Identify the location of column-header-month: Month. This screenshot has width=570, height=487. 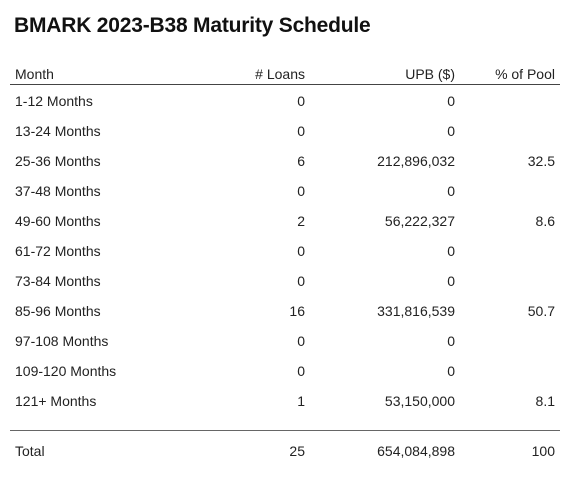
(34, 74).